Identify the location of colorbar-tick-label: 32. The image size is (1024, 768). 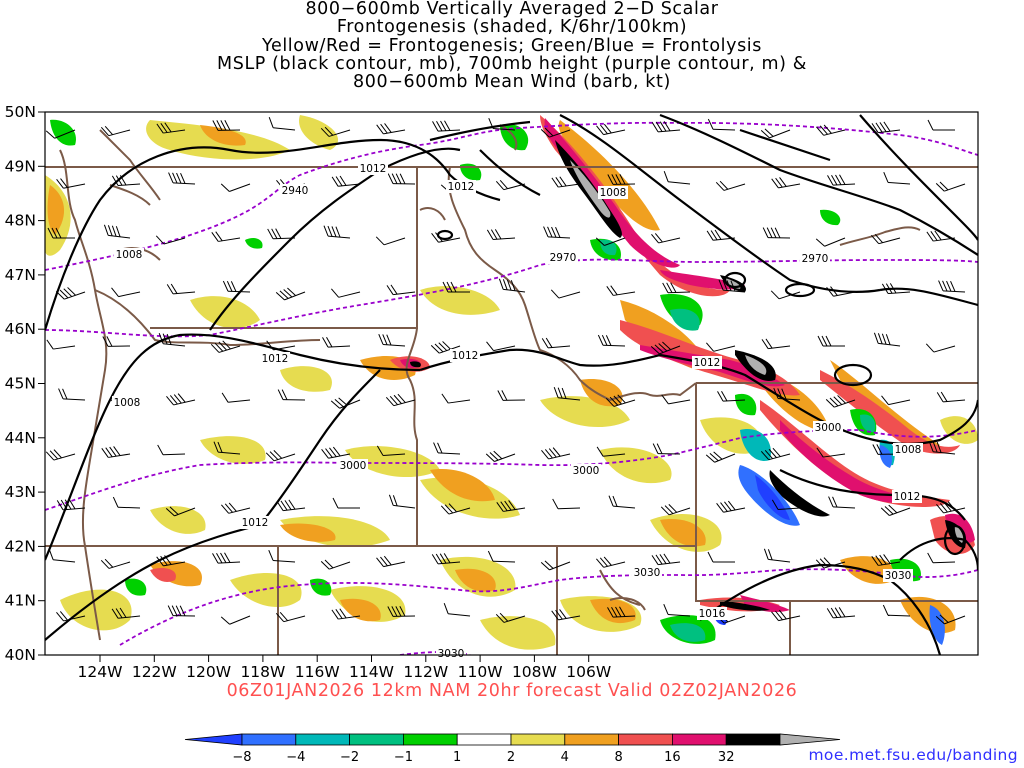
(726, 757).